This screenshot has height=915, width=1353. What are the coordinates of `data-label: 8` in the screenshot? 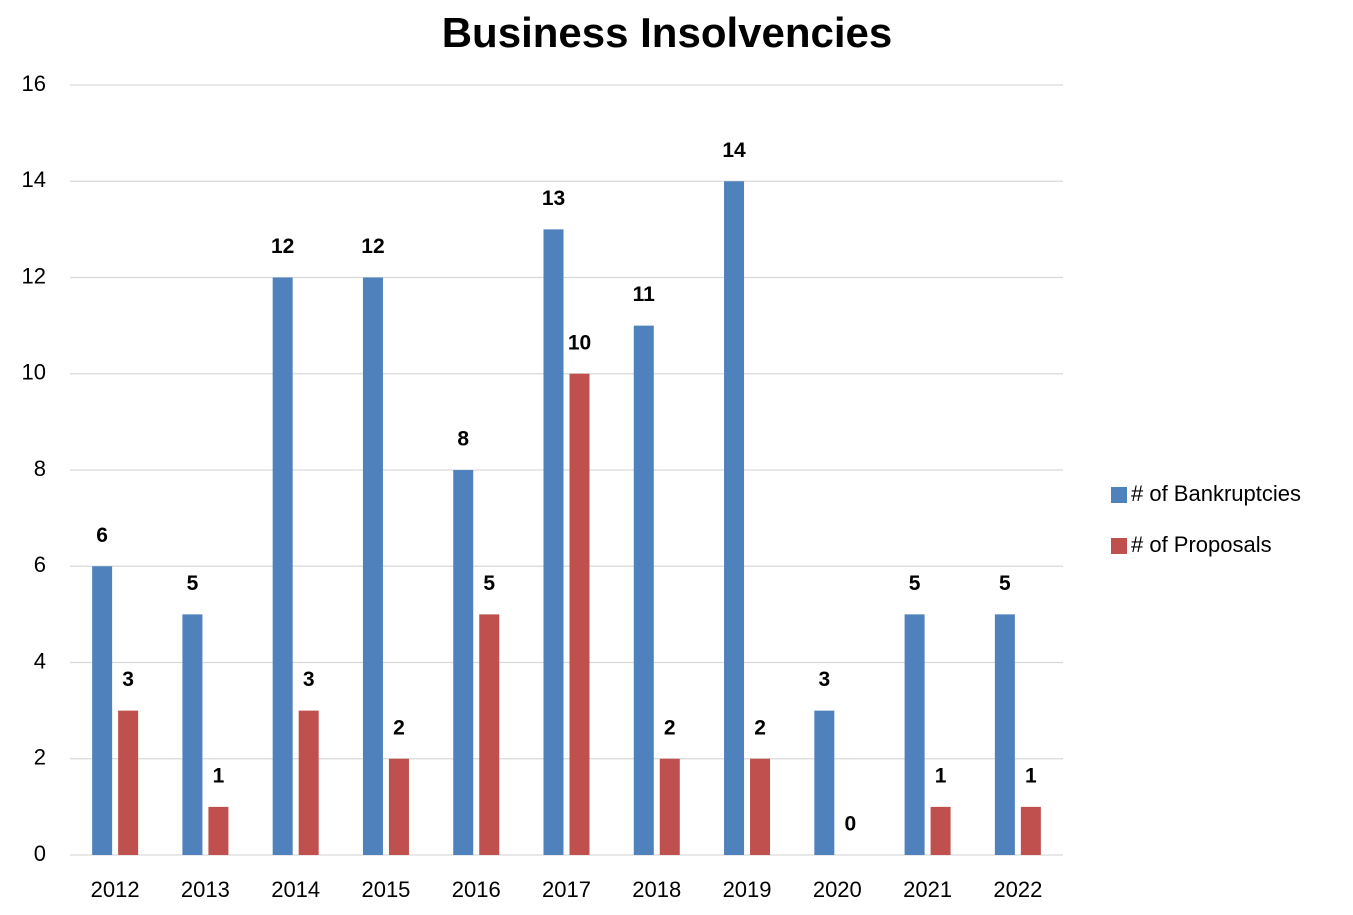 It's located at (463, 439).